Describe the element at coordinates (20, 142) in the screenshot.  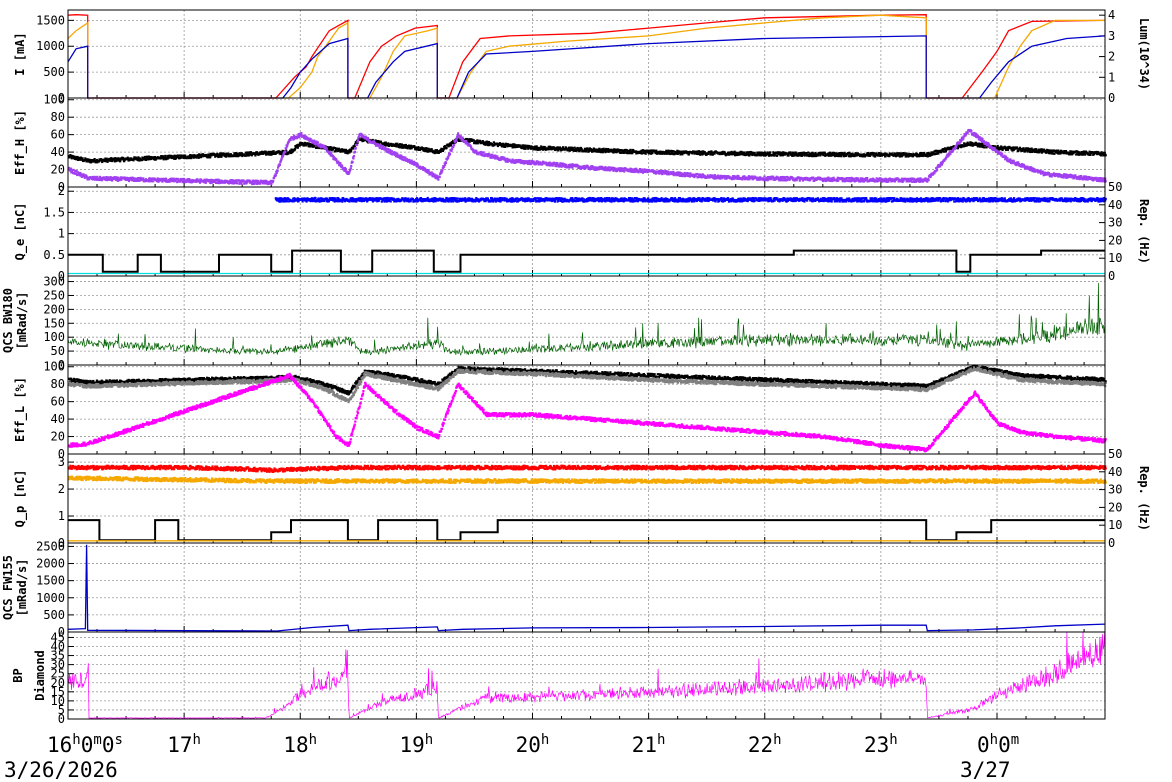
I see `ylabel-effh: Eff_H [%]` at that location.